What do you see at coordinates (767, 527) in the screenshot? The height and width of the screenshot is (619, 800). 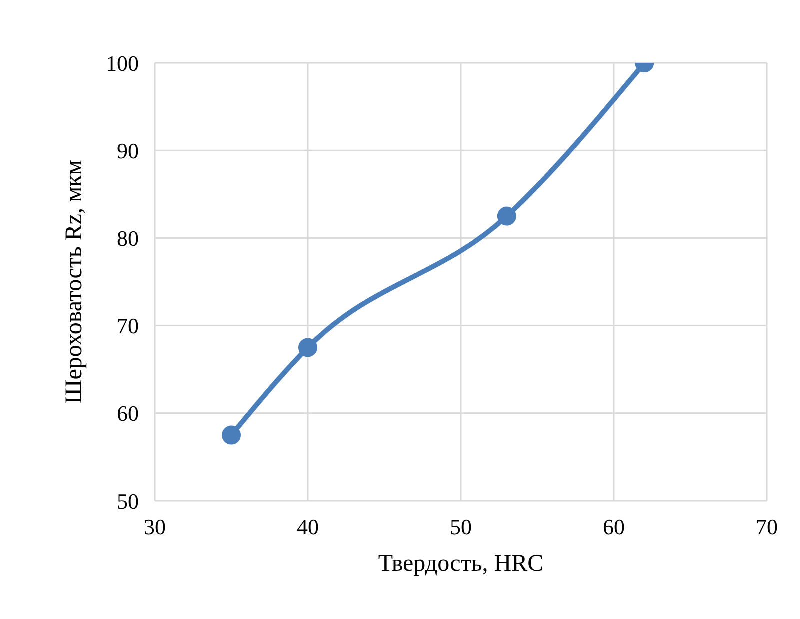 I see `x-tick-label: 70` at bounding box center [767, 527].